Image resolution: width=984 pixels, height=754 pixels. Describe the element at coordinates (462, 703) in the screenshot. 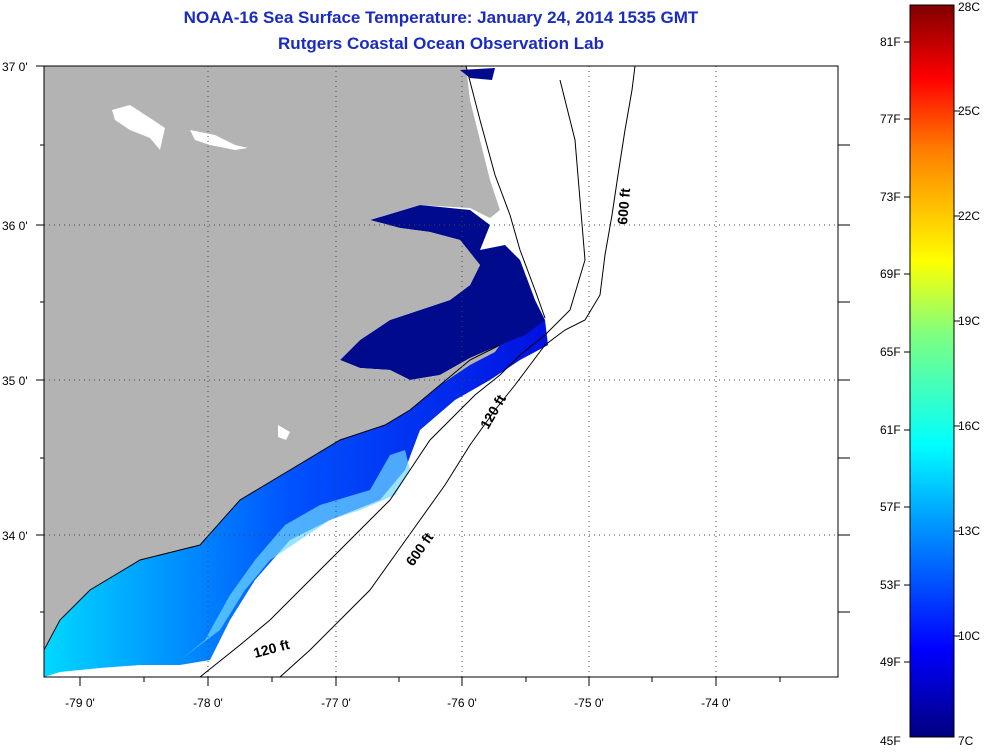

I see `lon-label-76: -76 0'` at that location.